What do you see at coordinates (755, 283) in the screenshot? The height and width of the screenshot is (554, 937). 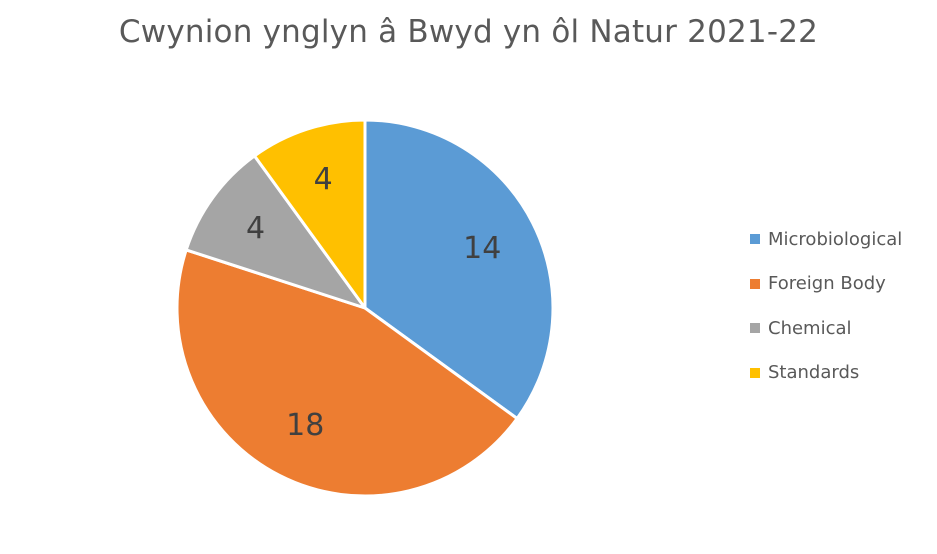 I see `legend-swatch-foreign-body` at bounding box center [755, 283].